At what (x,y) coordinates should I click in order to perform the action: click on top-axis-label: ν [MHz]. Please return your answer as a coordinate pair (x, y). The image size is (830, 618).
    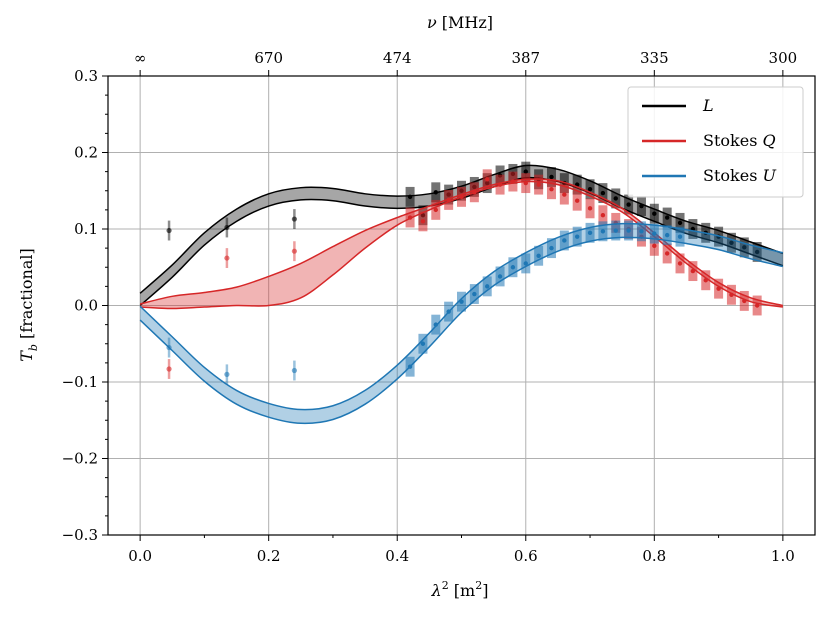
    Looking at the image, I should click on (460, 22).